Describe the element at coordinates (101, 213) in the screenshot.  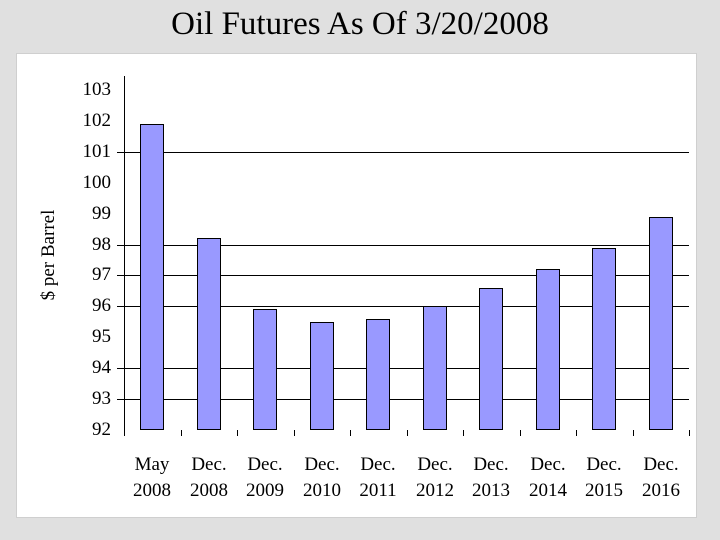
I see `y-tick-label: 99` at that location.